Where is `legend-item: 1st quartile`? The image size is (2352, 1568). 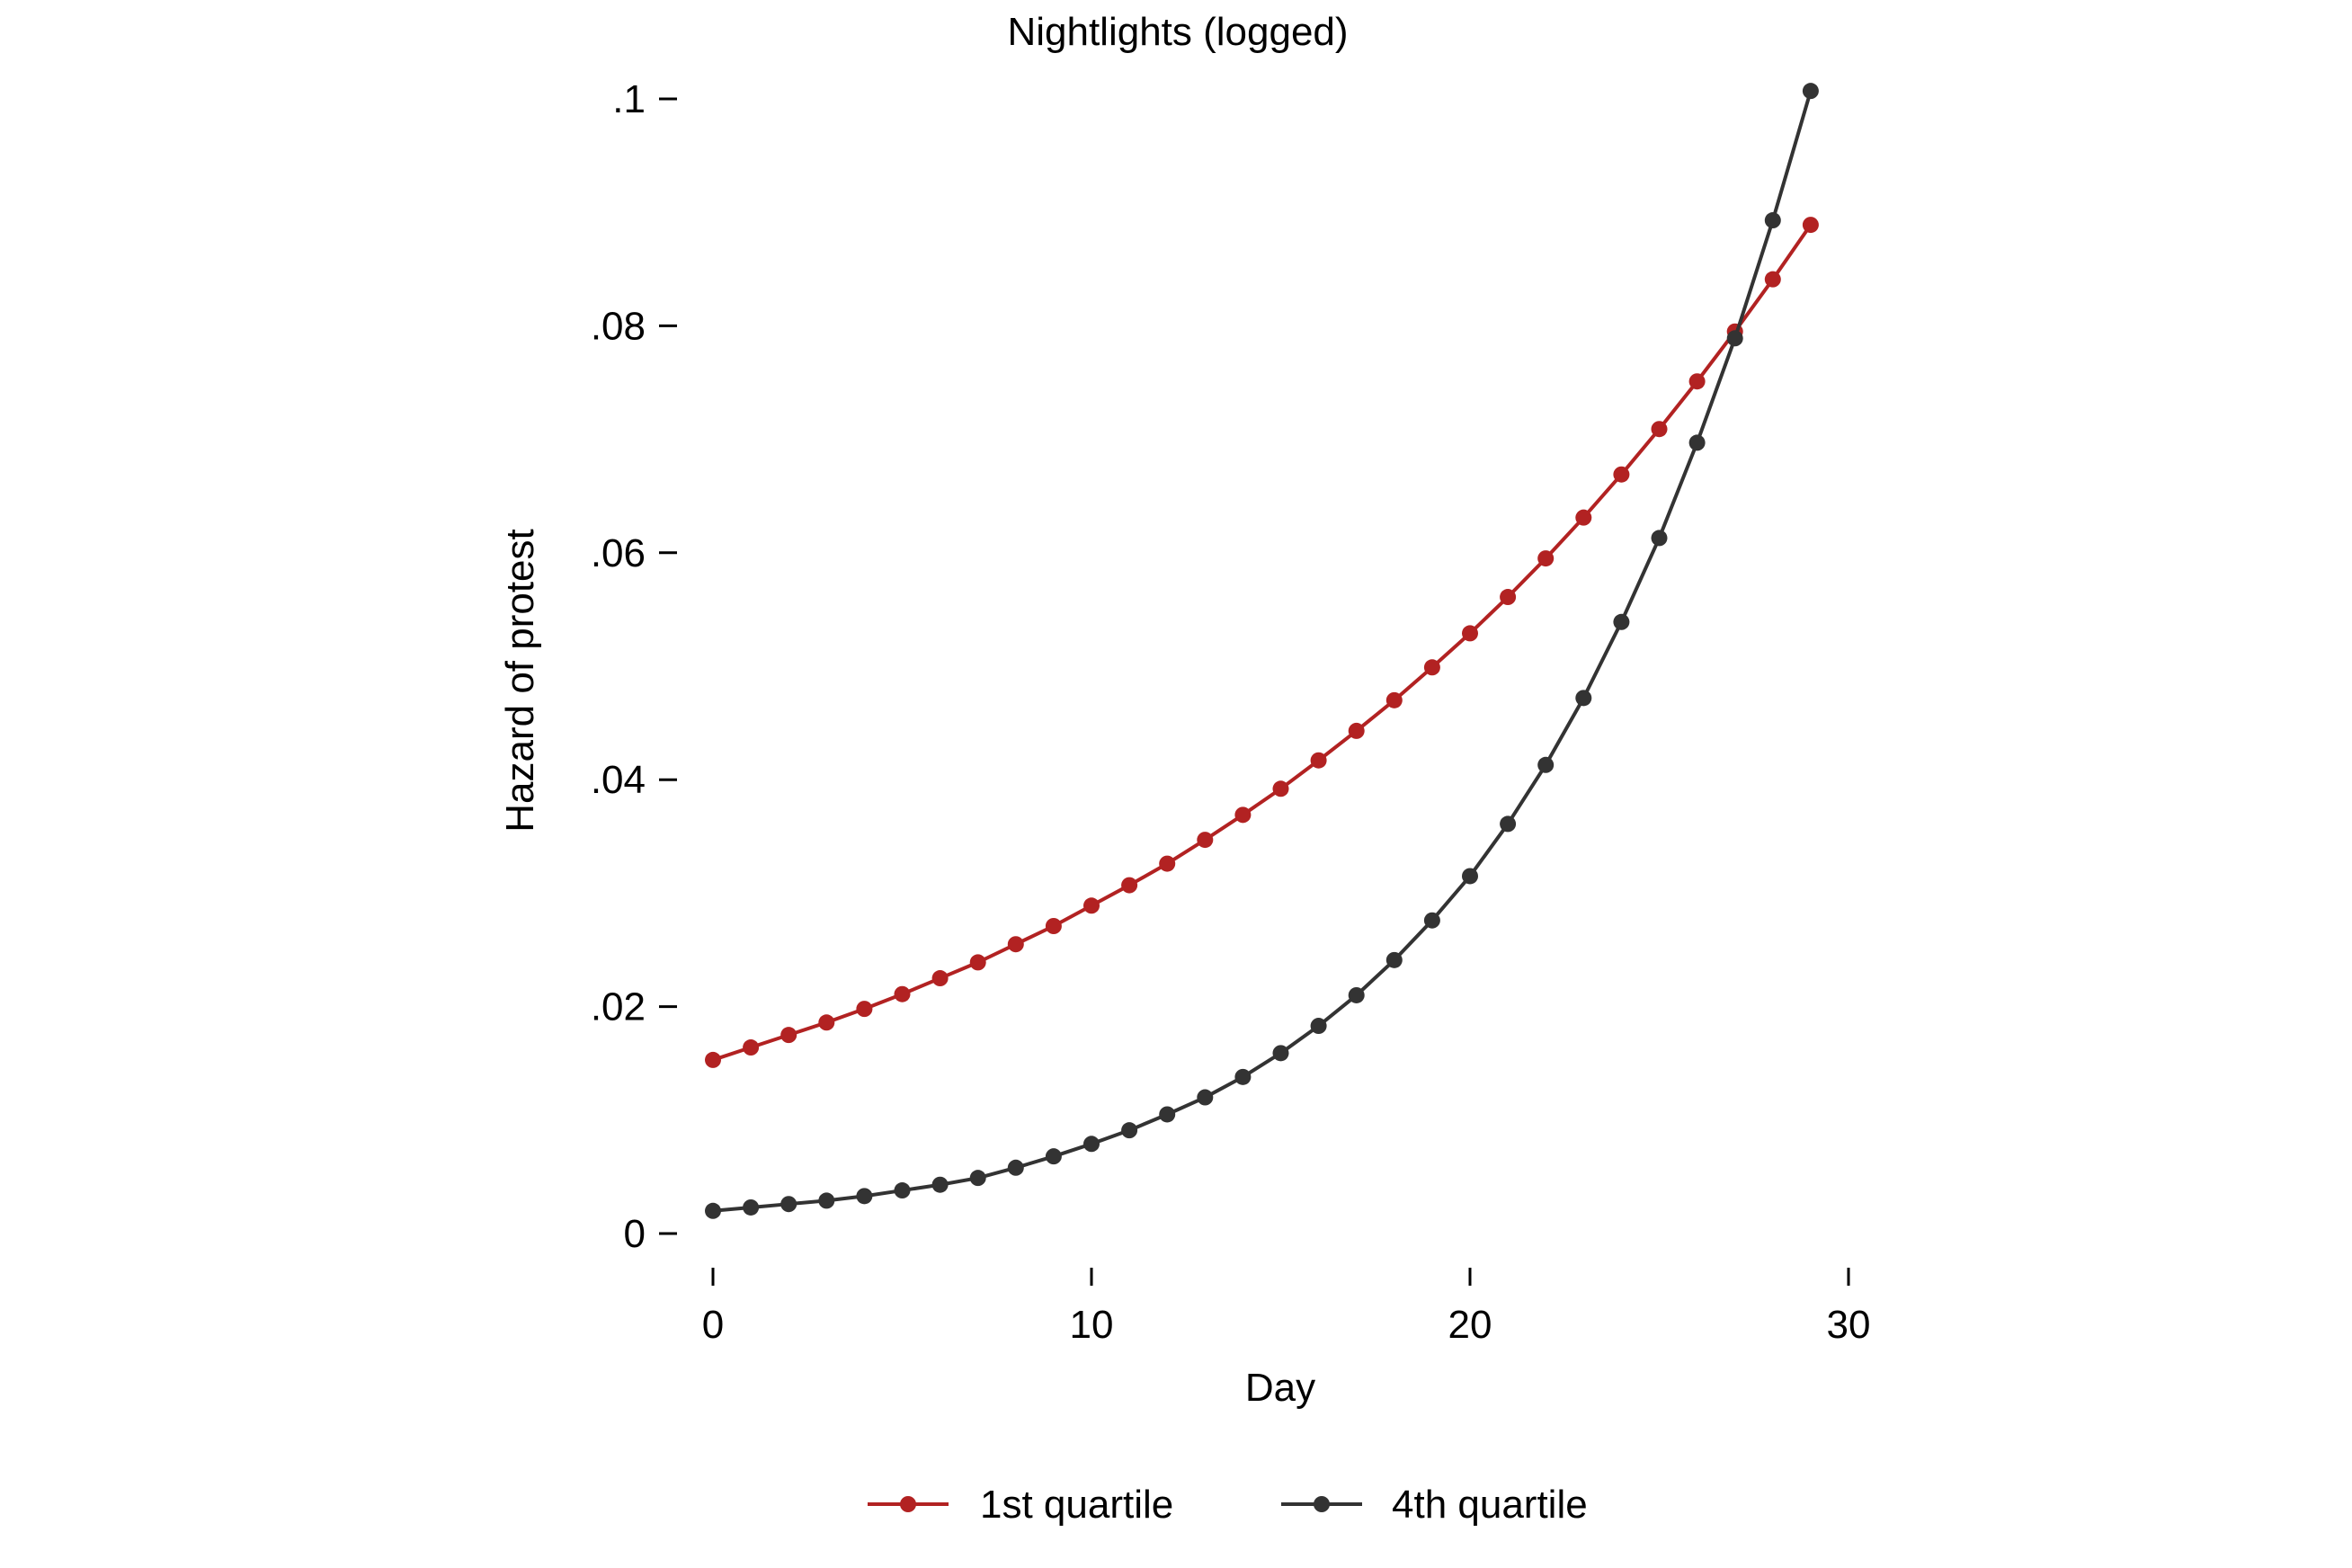 legend-item: 1st quartile is located at coordinates (1021, 1505).